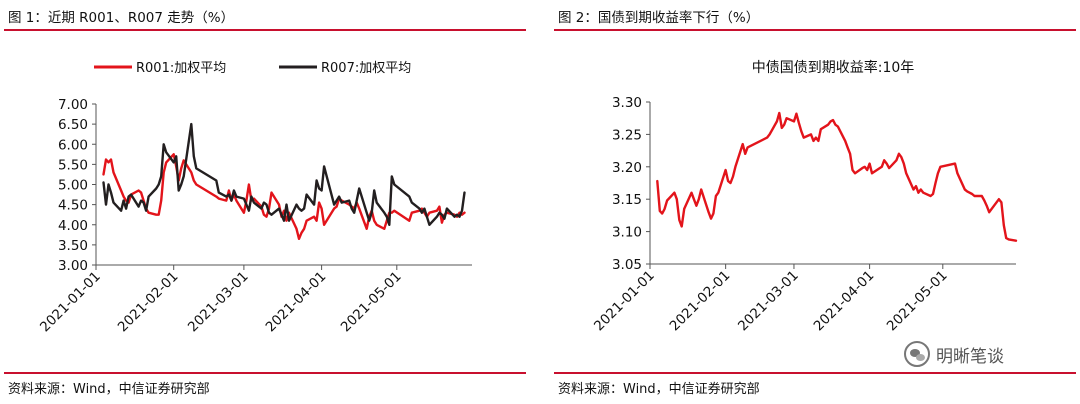 The width and height of the screenshot is (1080, 404). Describe the element at coordinates (265, 373) in the screenshot. I see `figure-1-bottom-rule` at that location.